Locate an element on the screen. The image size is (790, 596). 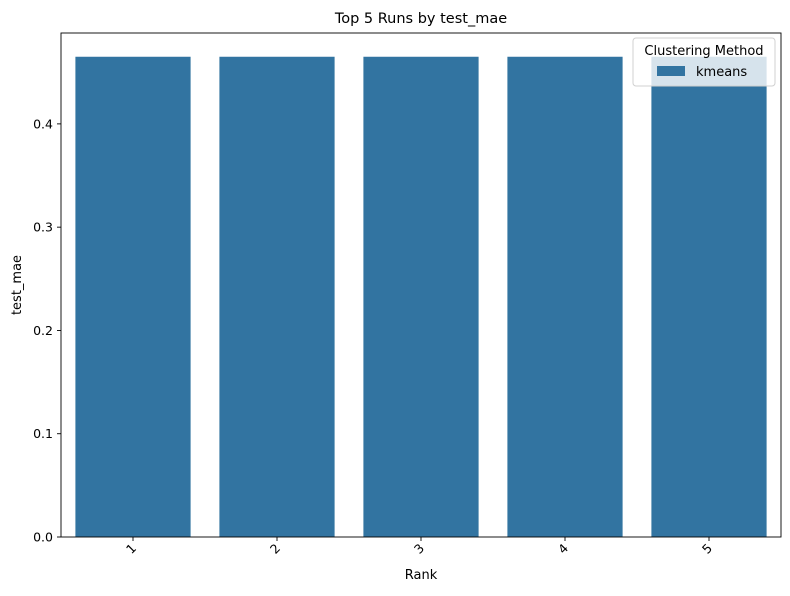
x-tick-label: 3 is located at coordinates (419, 549).